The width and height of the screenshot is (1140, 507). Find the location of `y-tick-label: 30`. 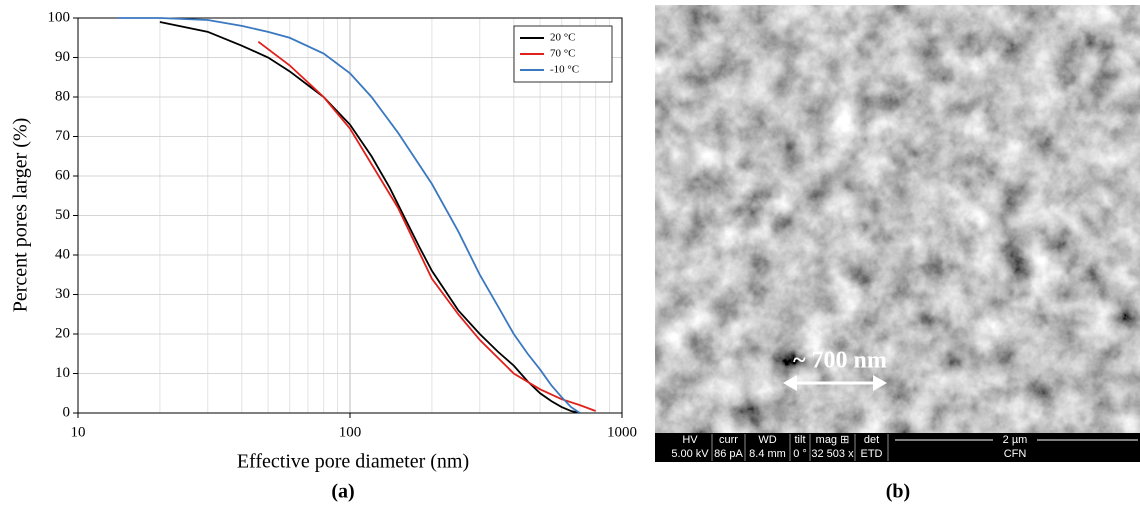

y-tick-label: 30 is located at coordinates (62, 294).